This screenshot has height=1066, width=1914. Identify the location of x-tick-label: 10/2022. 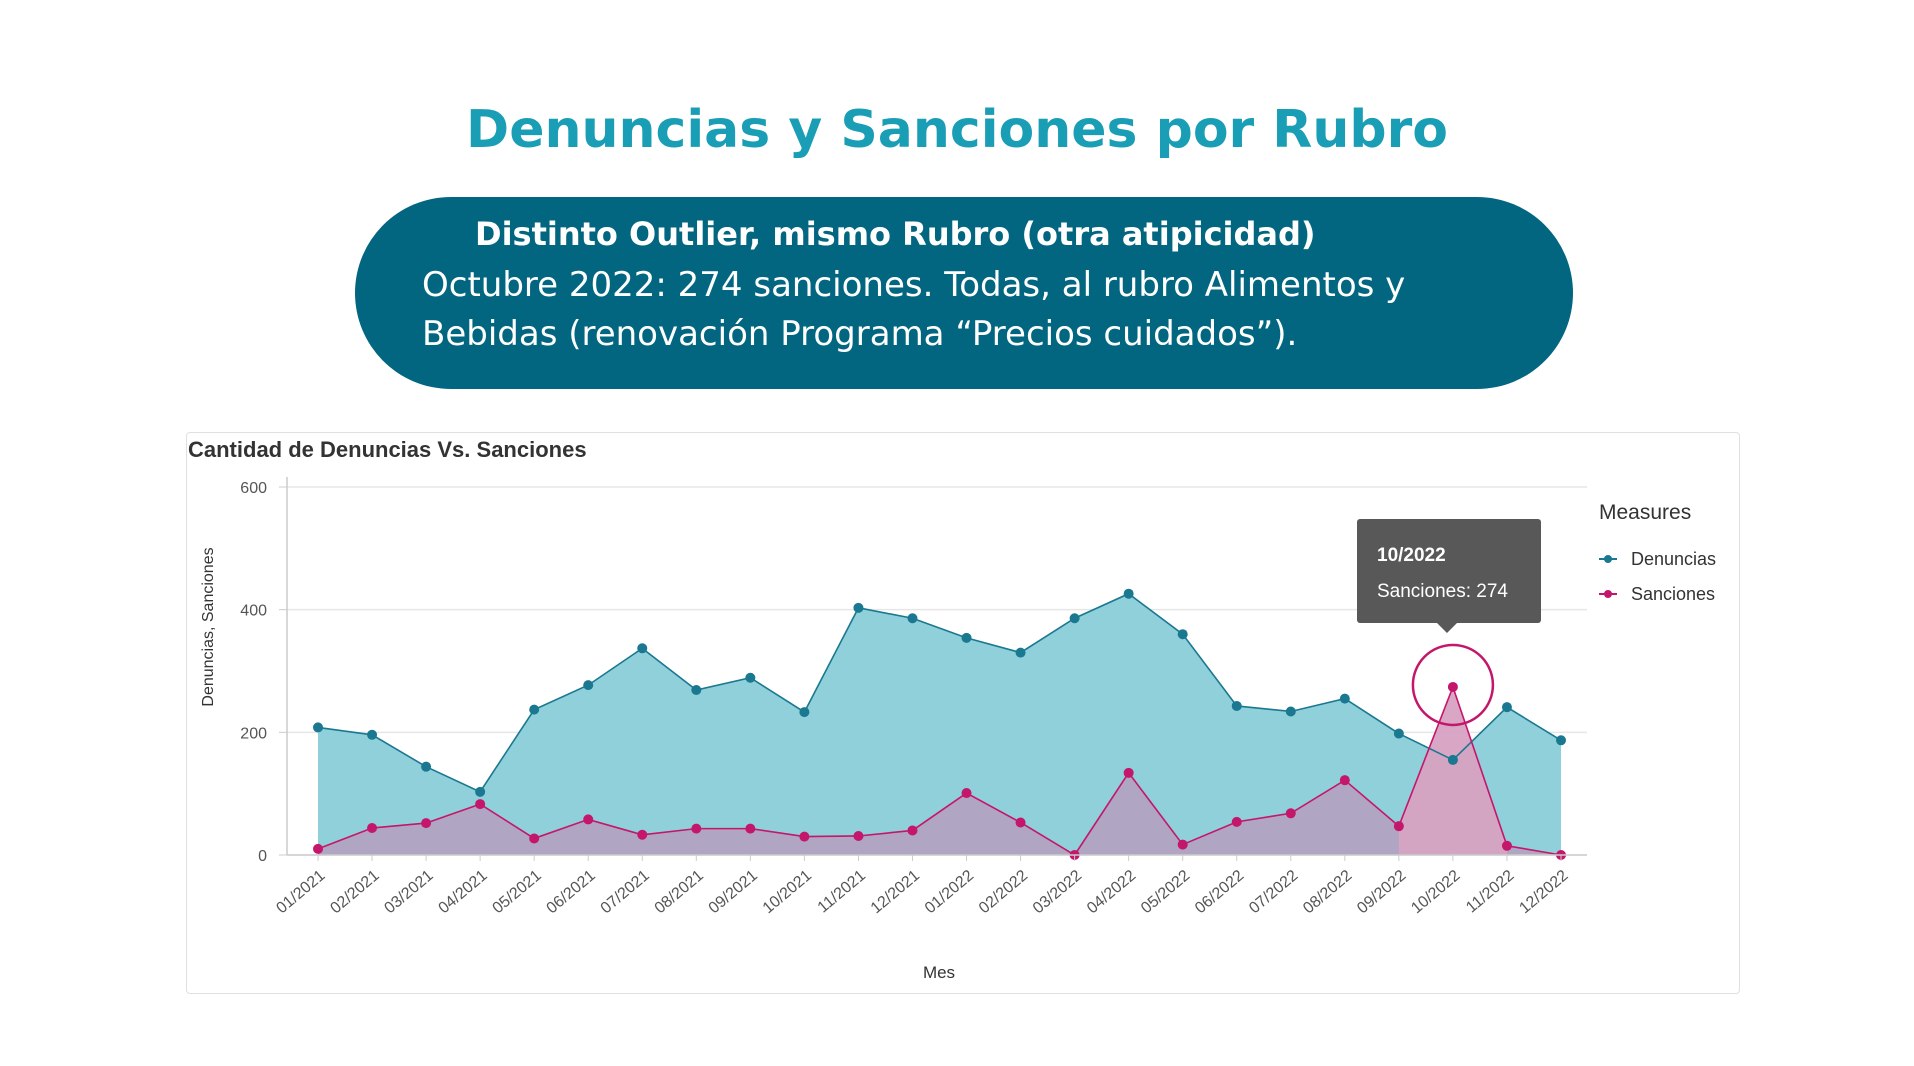
(1435, 892).